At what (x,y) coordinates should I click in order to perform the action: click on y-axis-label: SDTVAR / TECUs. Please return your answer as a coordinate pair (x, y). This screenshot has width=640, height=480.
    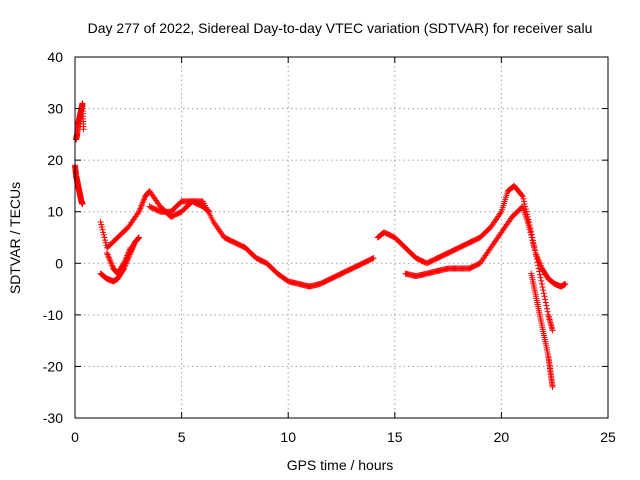
    Looking at the image, I should click on (15, 238).